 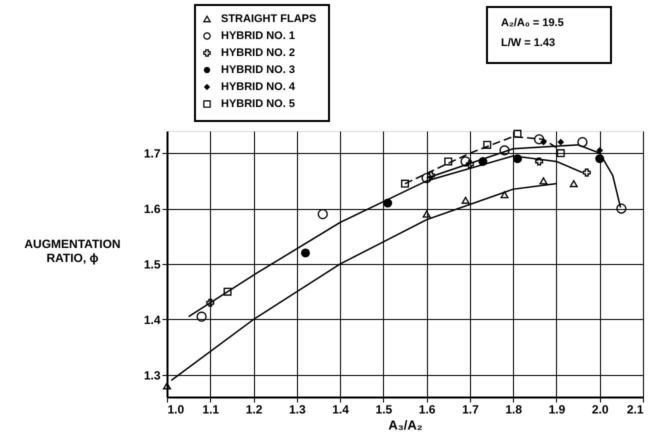 What do you see at coordinates (600, 409) in the screenshot?
I see `x-tick-label: 2.0` at bounding box center [600, 409].